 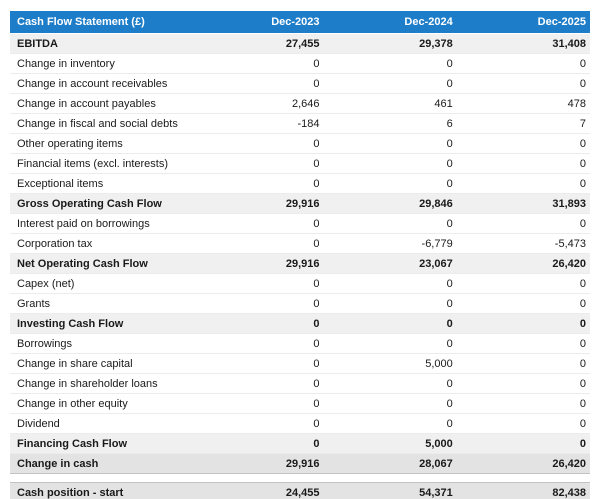 I want to click on row-label: Financial items (excl. interests), so click(x=100, y=164).